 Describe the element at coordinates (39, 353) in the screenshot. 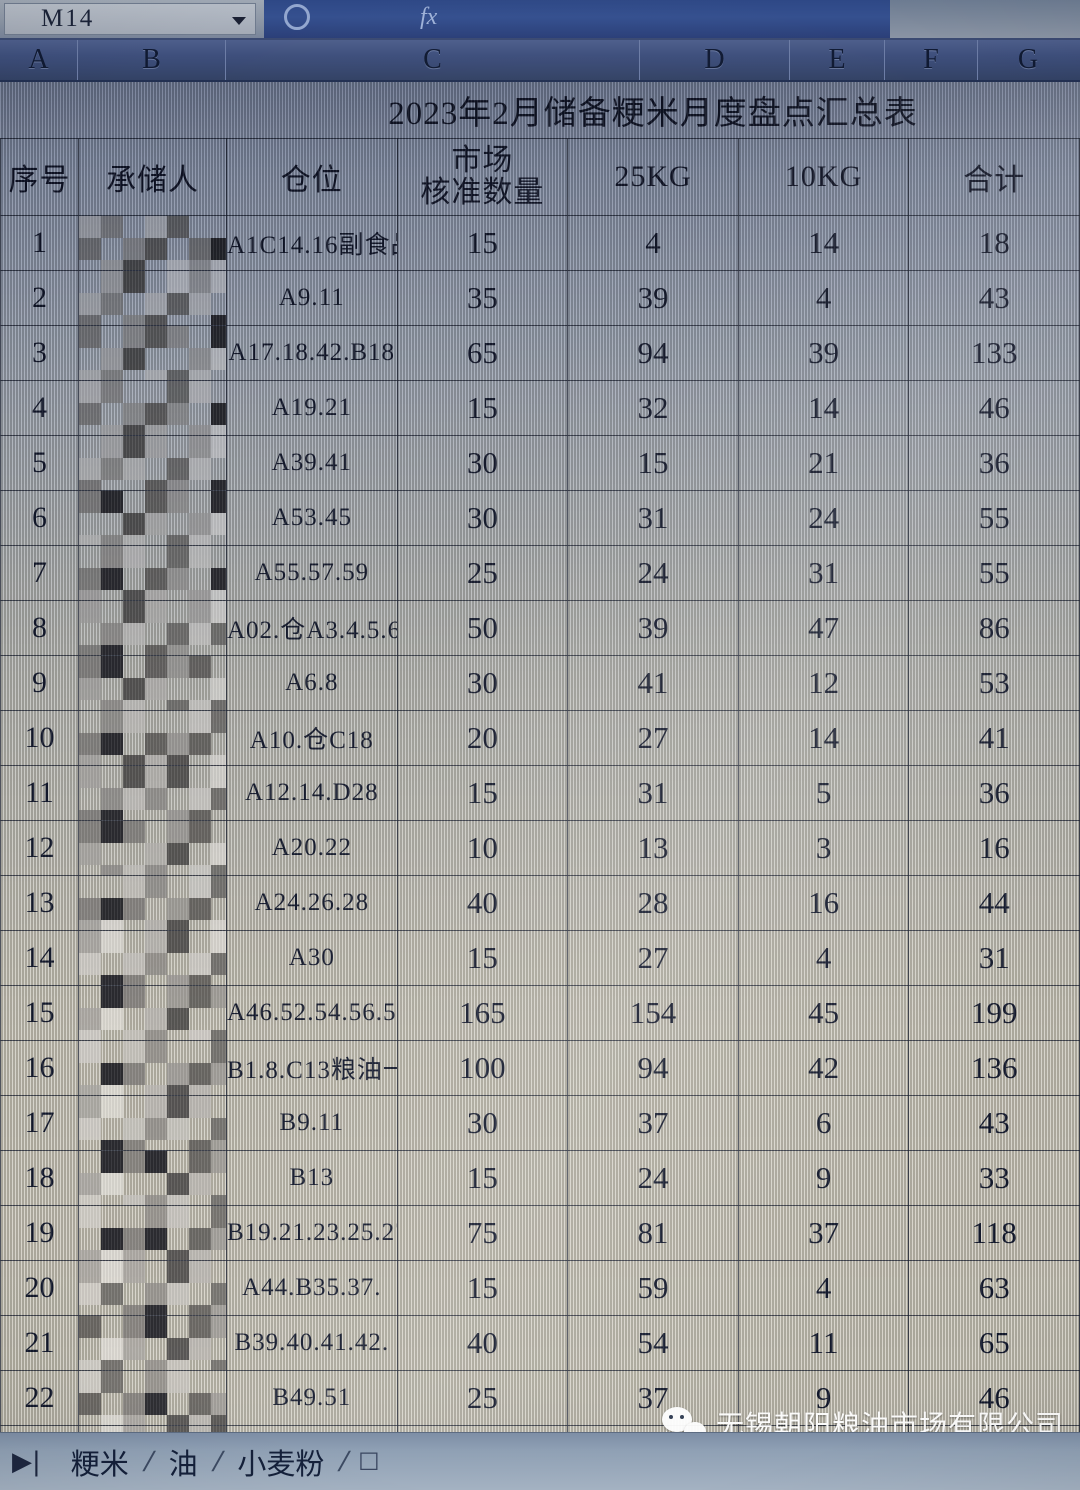

I see `cell-seq: 3` at that location.